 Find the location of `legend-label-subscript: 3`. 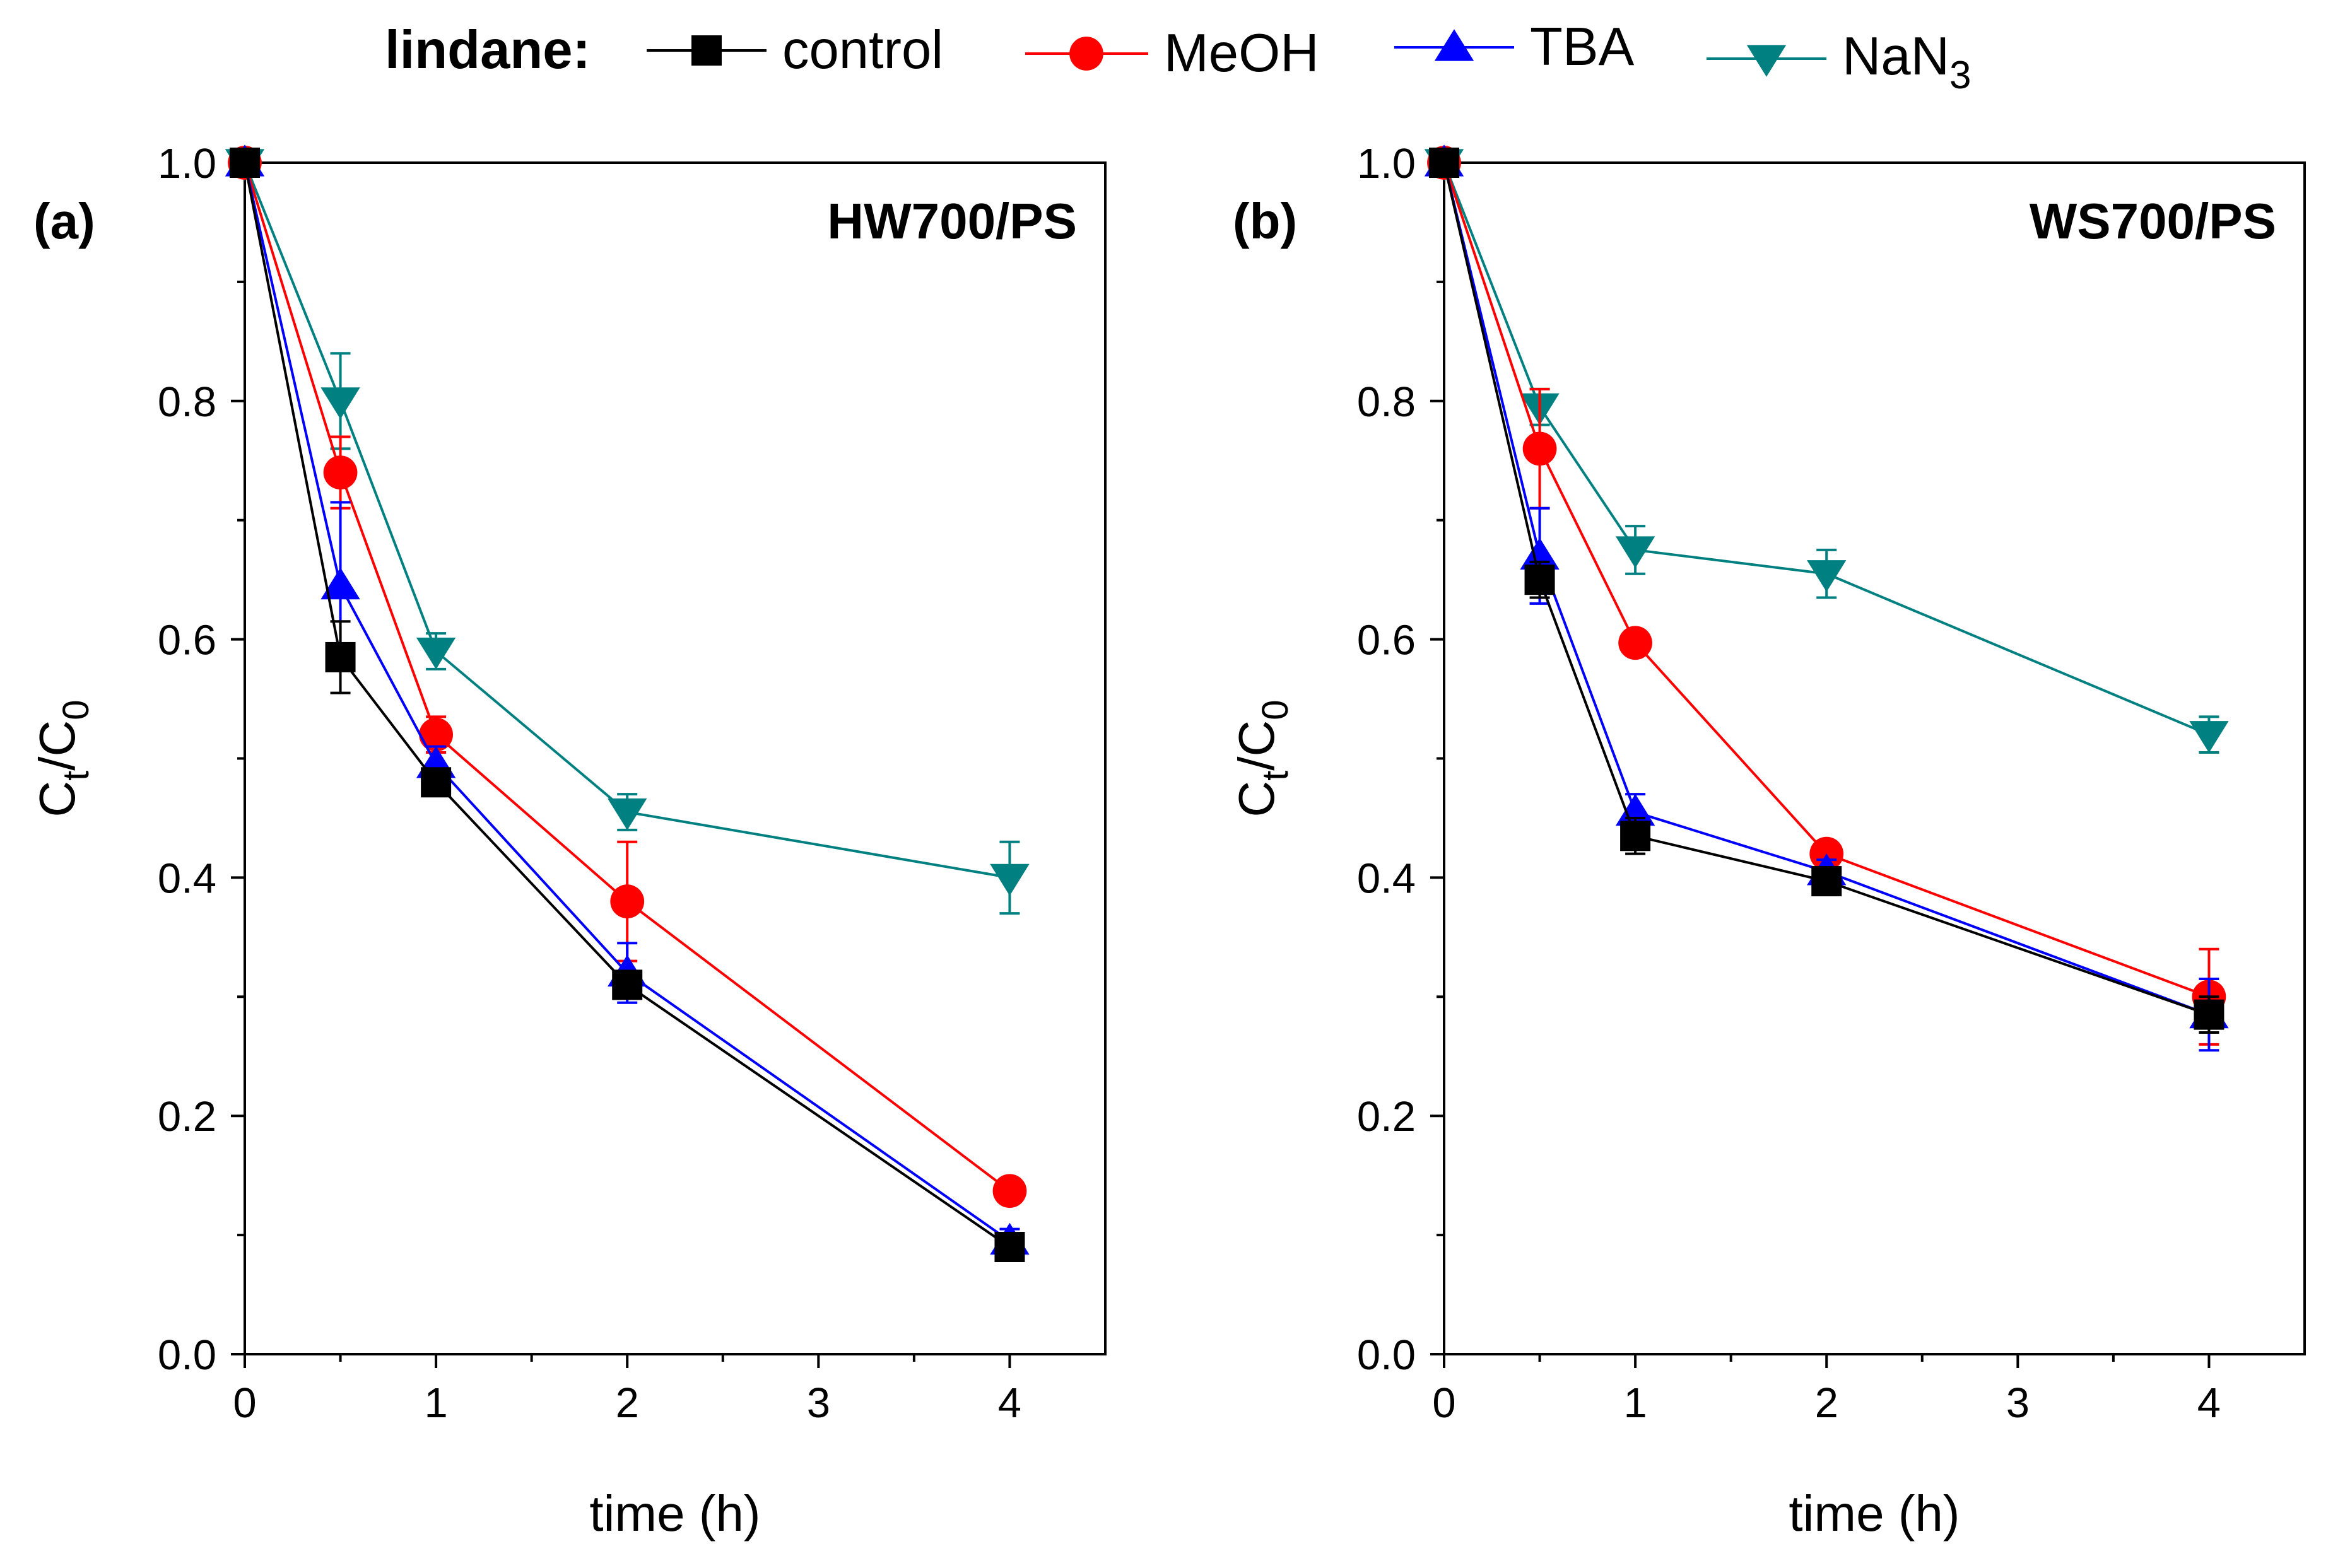

legend-label-subscript: 3 is located at coordinates (1960, 75).